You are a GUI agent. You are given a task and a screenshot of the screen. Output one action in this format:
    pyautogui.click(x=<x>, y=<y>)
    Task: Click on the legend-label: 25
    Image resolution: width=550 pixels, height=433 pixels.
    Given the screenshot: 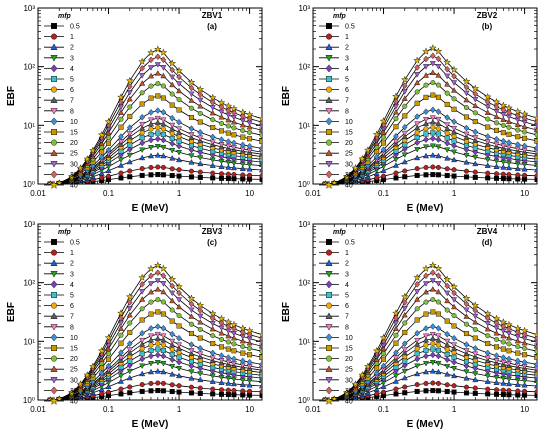 What is the action you would take?
    pyautogui.click(x=74, y=370)
    